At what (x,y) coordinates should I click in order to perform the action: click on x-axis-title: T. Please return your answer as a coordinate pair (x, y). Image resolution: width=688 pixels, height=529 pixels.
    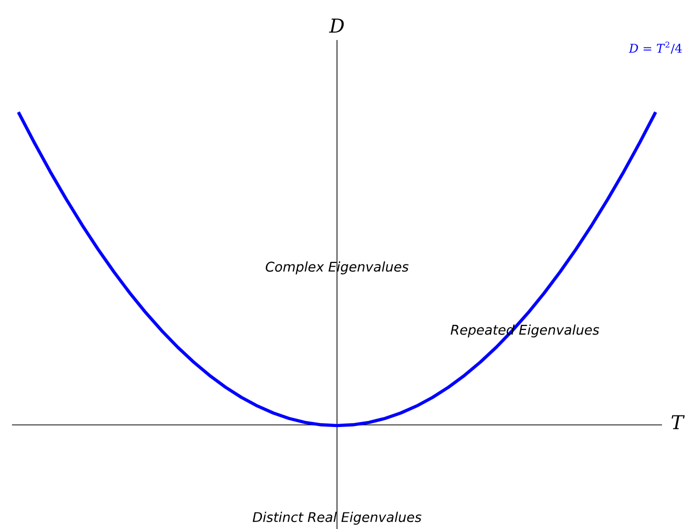
    Looking at the image, I should click on (678, 421).